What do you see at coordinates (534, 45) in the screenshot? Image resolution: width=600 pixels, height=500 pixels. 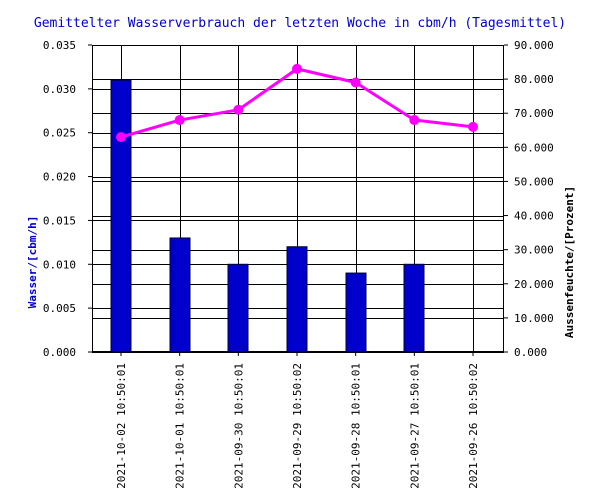 I see `y2-tick-label: 90.000` at bounding box center [534, 45].